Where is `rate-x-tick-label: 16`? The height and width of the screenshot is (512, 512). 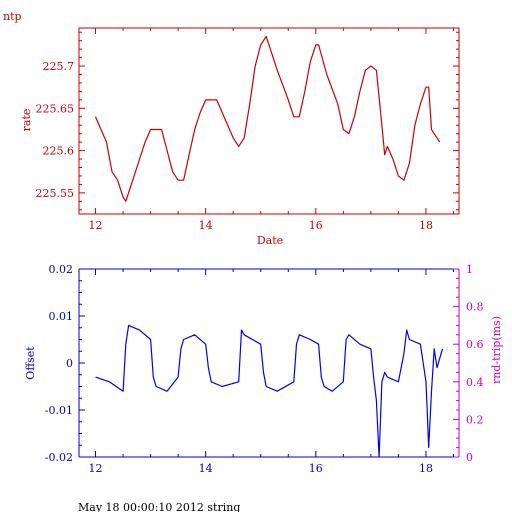 rate-x-tick-label: 16 is located at coordinates (316, 225).